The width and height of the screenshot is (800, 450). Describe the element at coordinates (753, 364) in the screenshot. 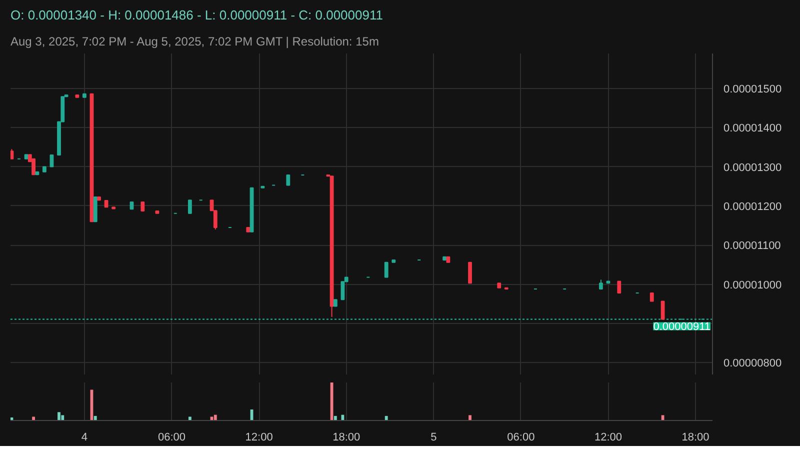

I see `y-tick-label: 0.00000800` at that location.